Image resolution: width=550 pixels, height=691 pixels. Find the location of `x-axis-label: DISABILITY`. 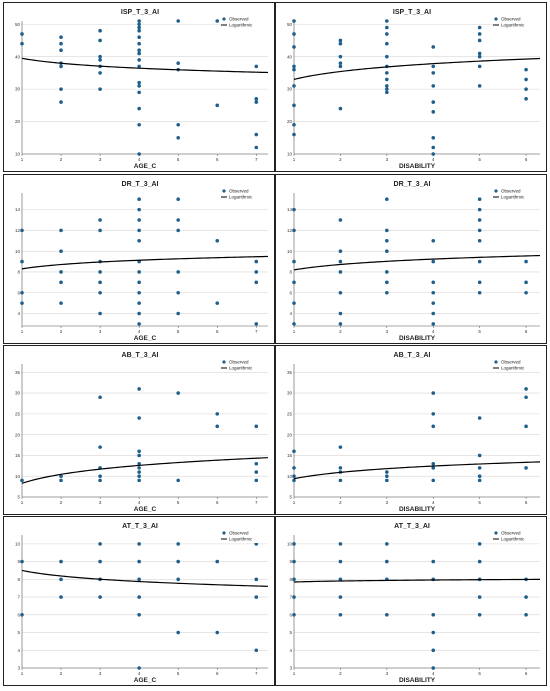

x-axis-label: DISABILITY is located at coordinates (417, 166).